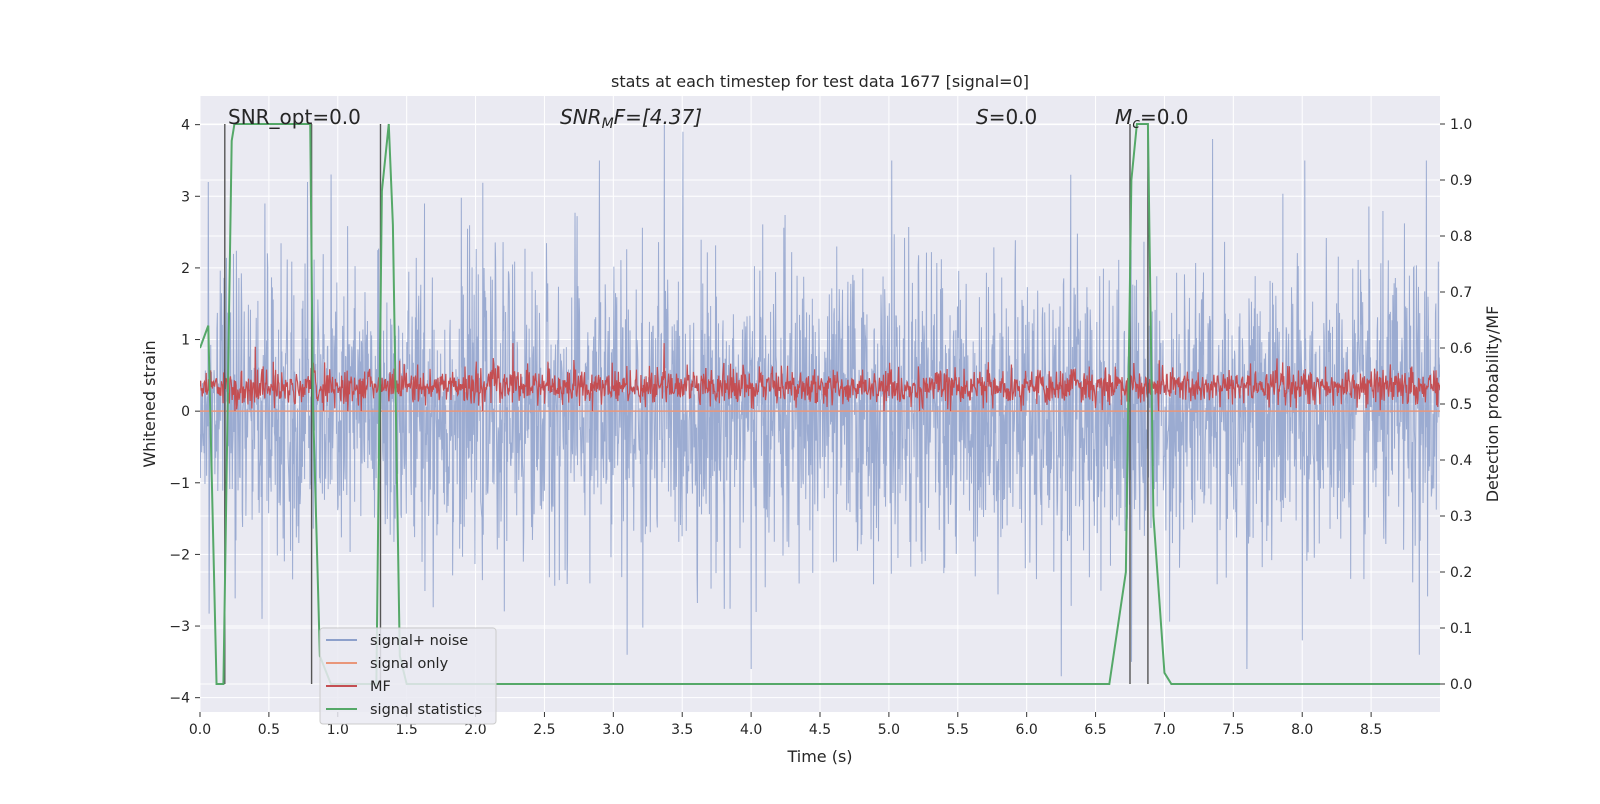  Describe the element at coordinates (889, 730) in the screenshot. I see `x-tick-label: 5.0` at that location.